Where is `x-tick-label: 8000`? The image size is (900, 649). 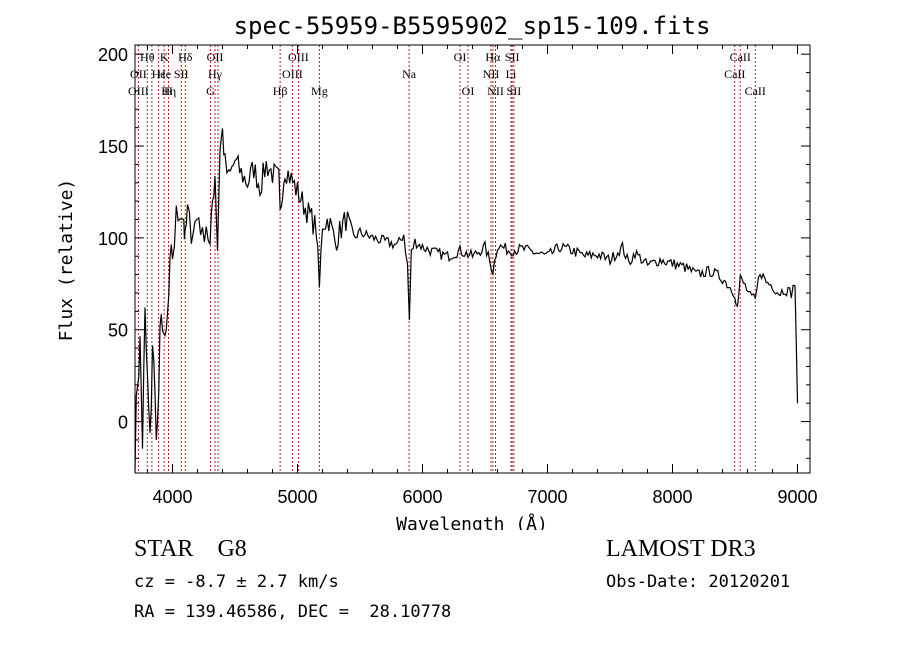 x-tick-label: 8000 is located at coordinates (672, 497).